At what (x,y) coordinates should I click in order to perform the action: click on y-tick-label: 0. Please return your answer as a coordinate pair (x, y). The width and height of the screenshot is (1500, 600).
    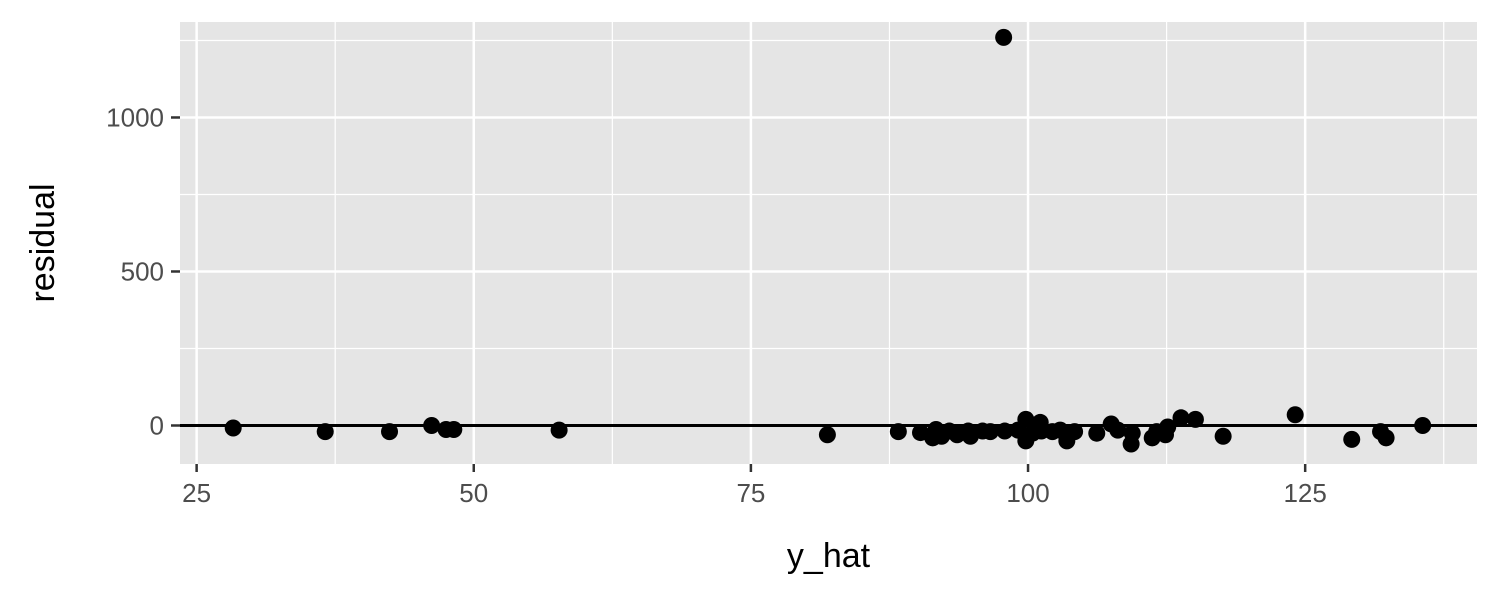
    Looking at the image, I should click on (157, 425).